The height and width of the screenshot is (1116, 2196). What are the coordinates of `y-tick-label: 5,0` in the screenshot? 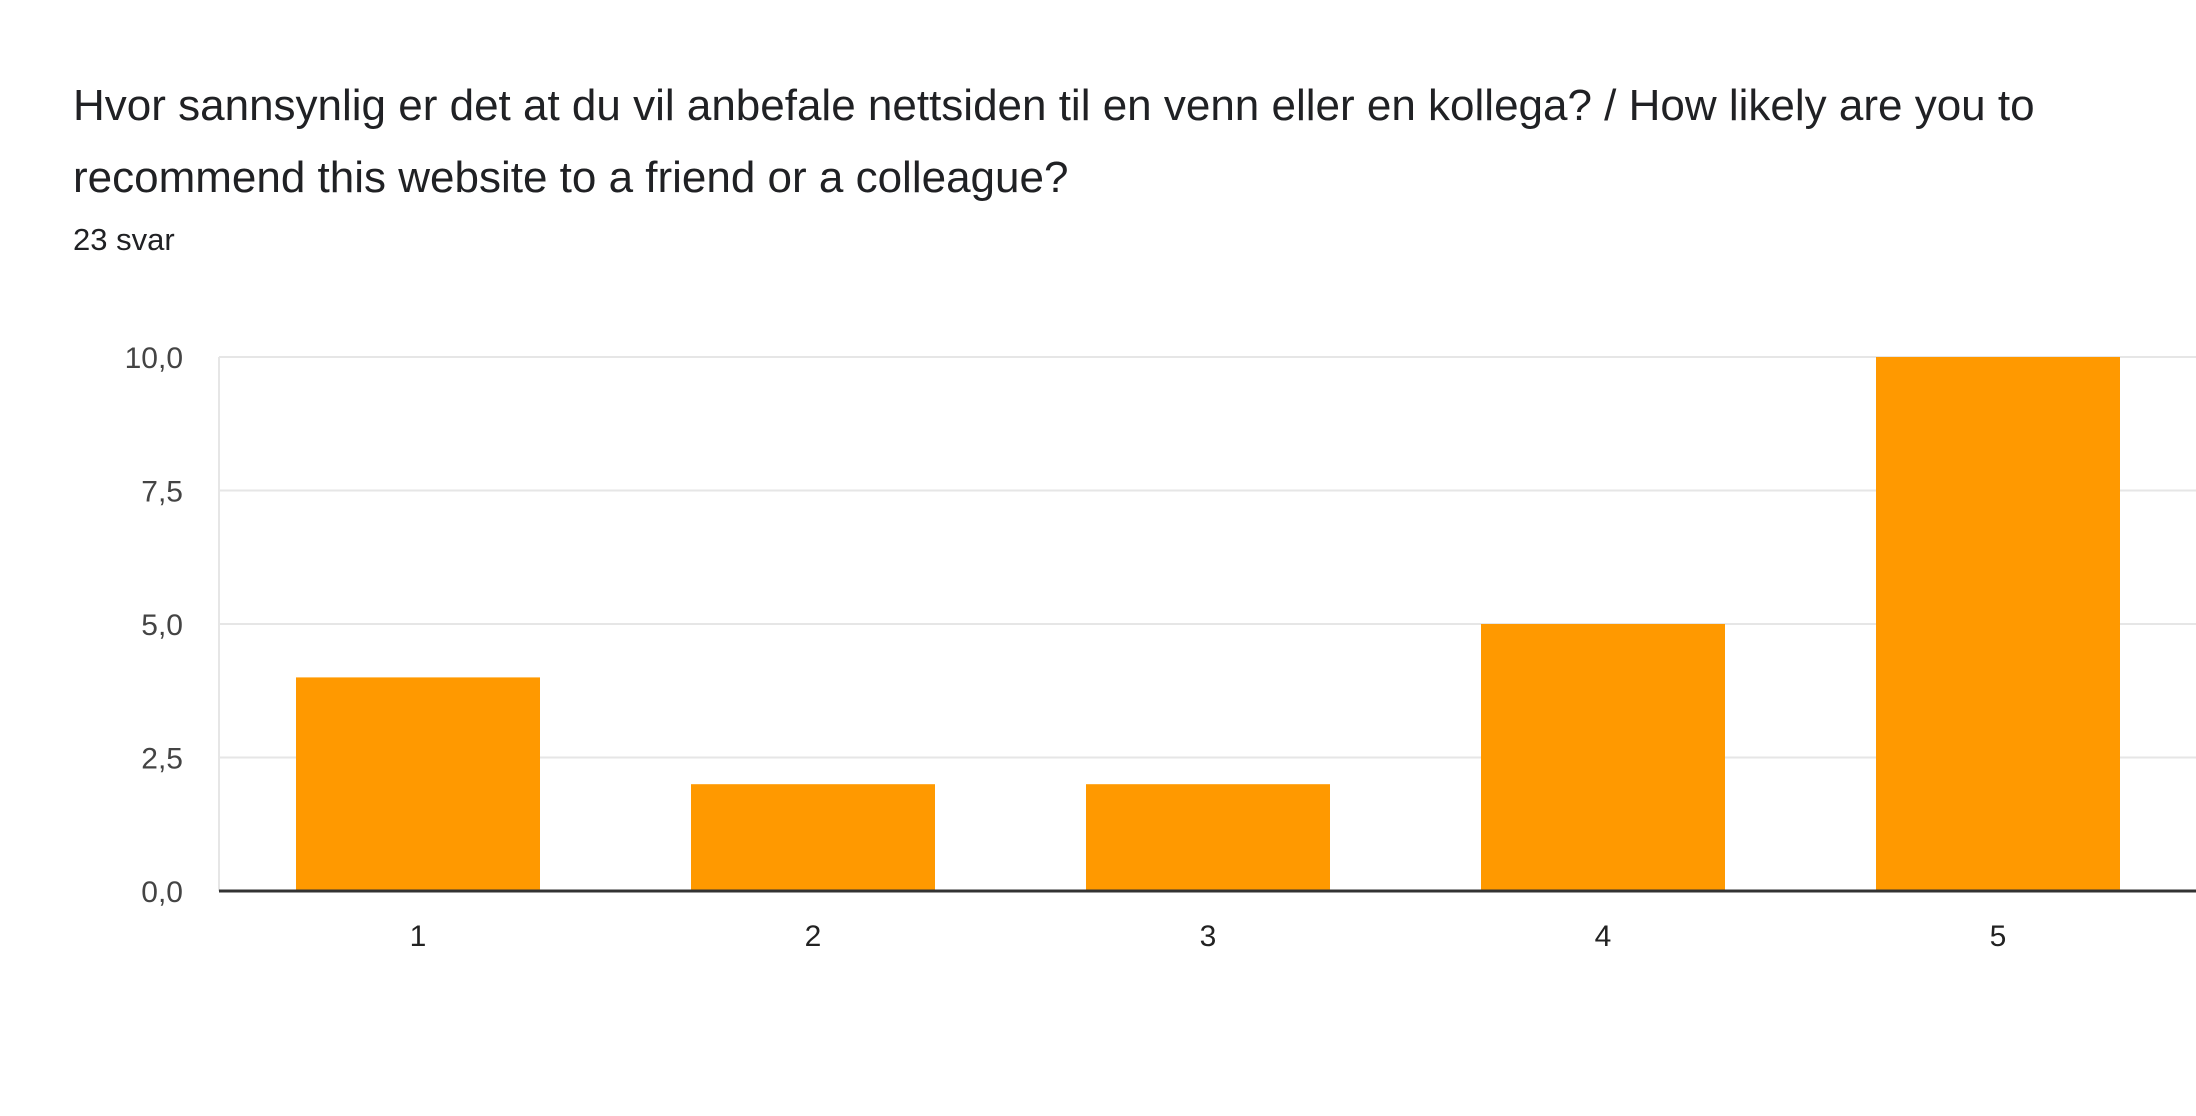 It's located at (162, 625).